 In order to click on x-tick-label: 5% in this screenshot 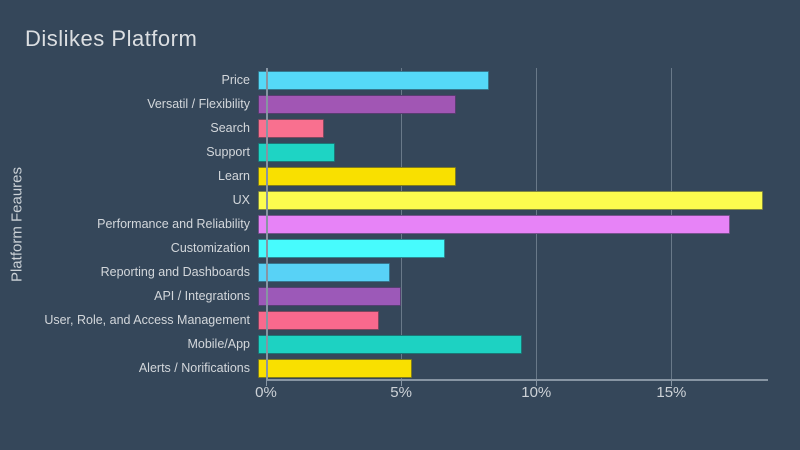, I will do `click(401, 392)`.